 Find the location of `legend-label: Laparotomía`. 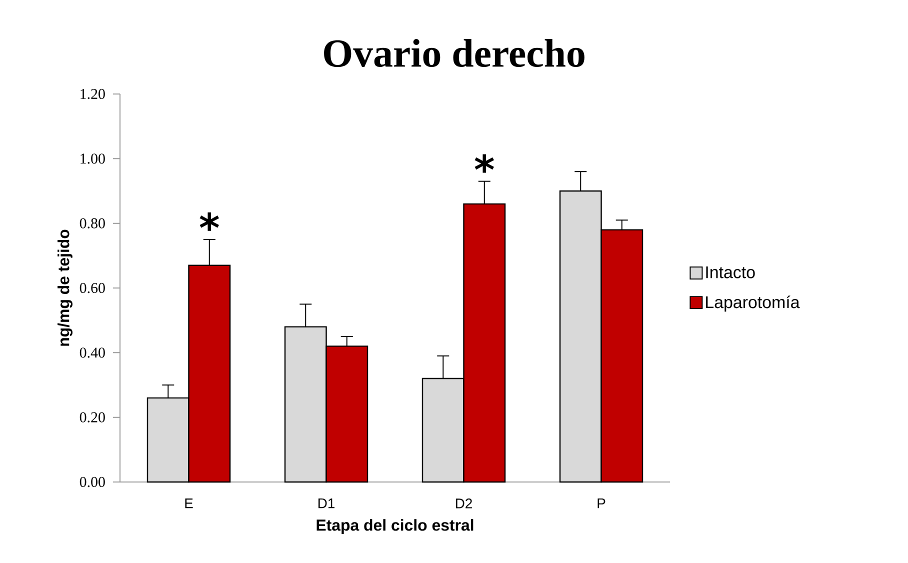

legend-label: Laparotomía is located at coordinates (753, 304).